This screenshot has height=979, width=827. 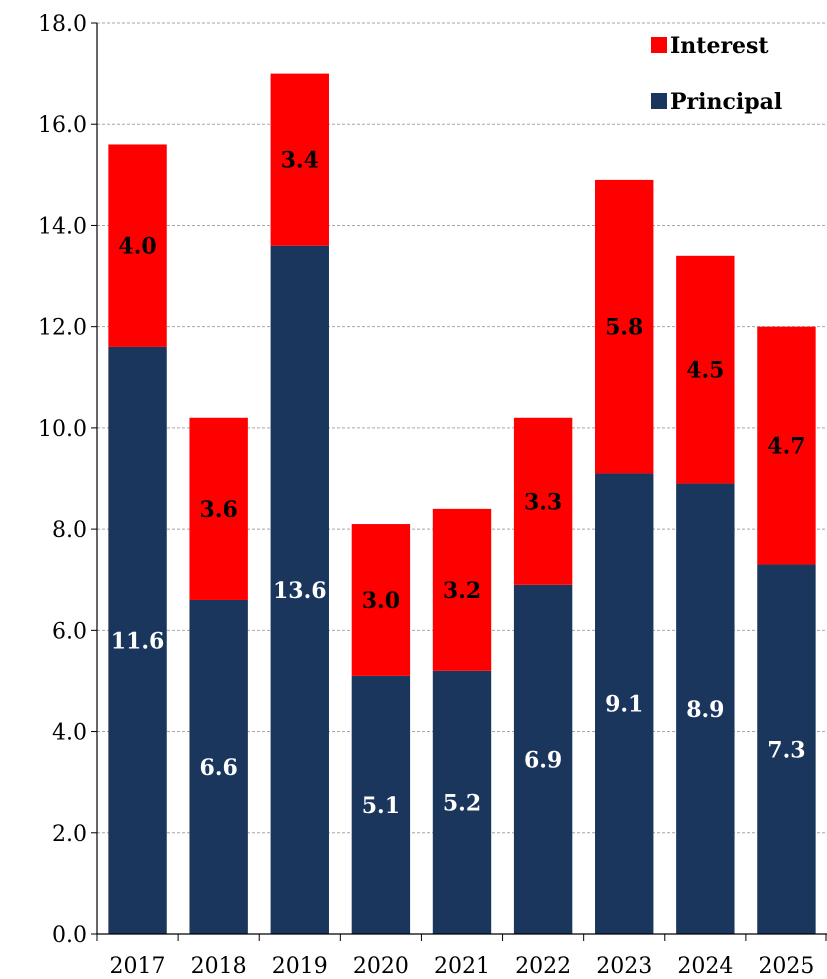 What do you see at coordinates (716, 74) in the screenshot?
I see `legend: Interest Principal` at bounding box center [716, 74].